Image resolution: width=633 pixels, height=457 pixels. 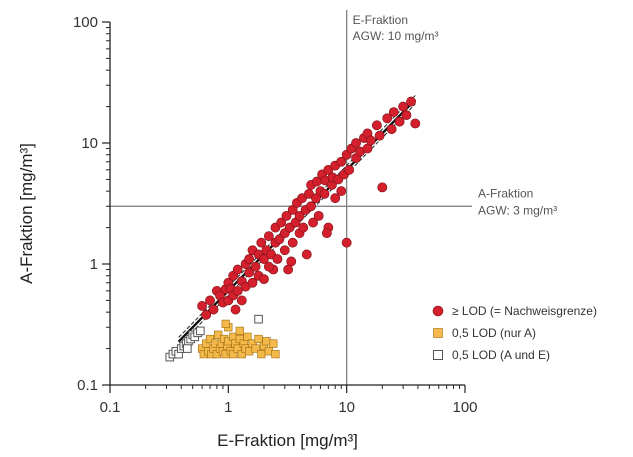 I want to click on y-tick-label: 10, so click(x=89, y=143).